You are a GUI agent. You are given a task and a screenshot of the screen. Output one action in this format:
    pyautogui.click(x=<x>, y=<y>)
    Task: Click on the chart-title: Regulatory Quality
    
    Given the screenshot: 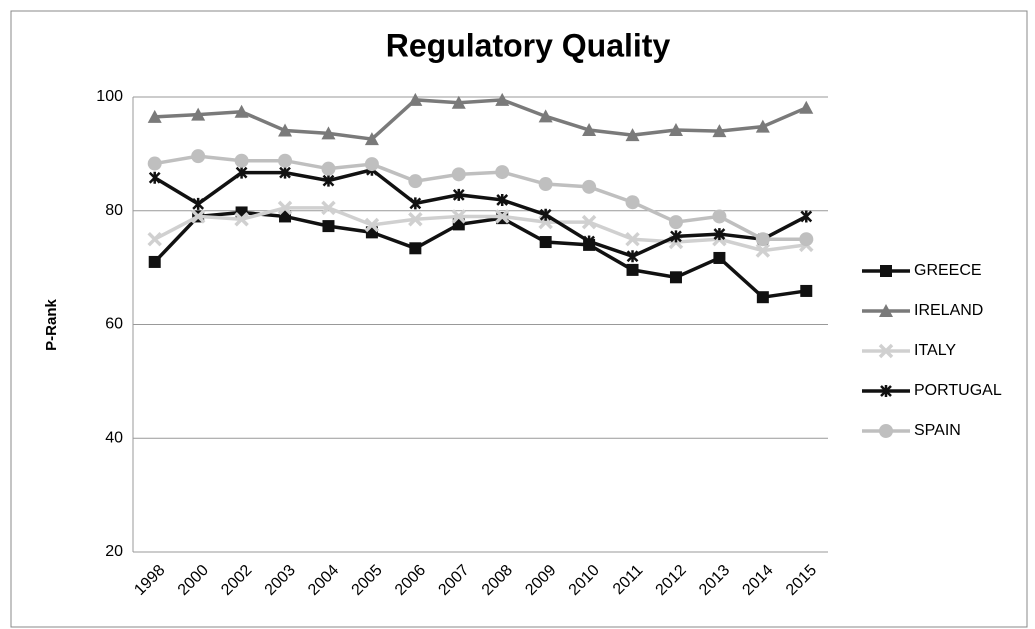 What is the action you would take?
    pyautogui.click(x=528, y=45)
    